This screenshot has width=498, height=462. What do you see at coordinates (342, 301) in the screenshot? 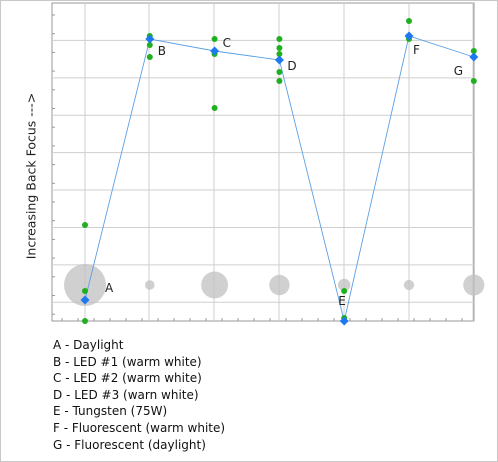
I see `point-label: E` at bounding box center [342, 301].